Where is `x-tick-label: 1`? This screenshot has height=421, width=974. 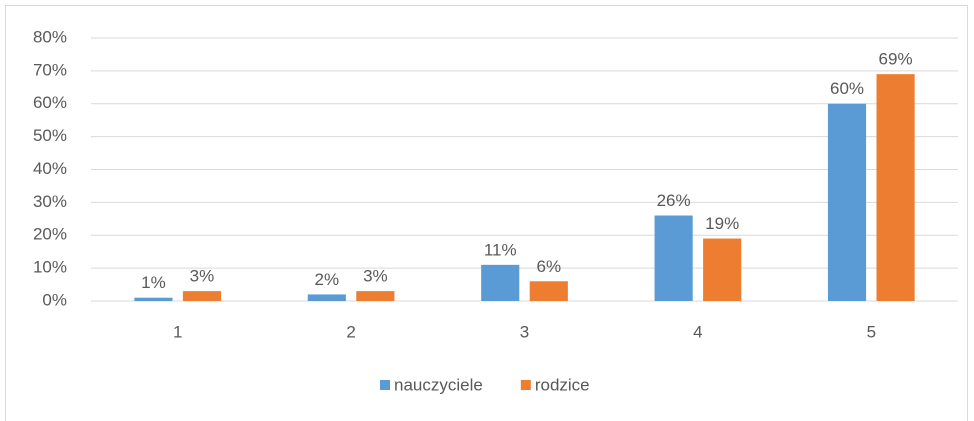
x-tick-label: 1 is located at coordinates (177, 331).